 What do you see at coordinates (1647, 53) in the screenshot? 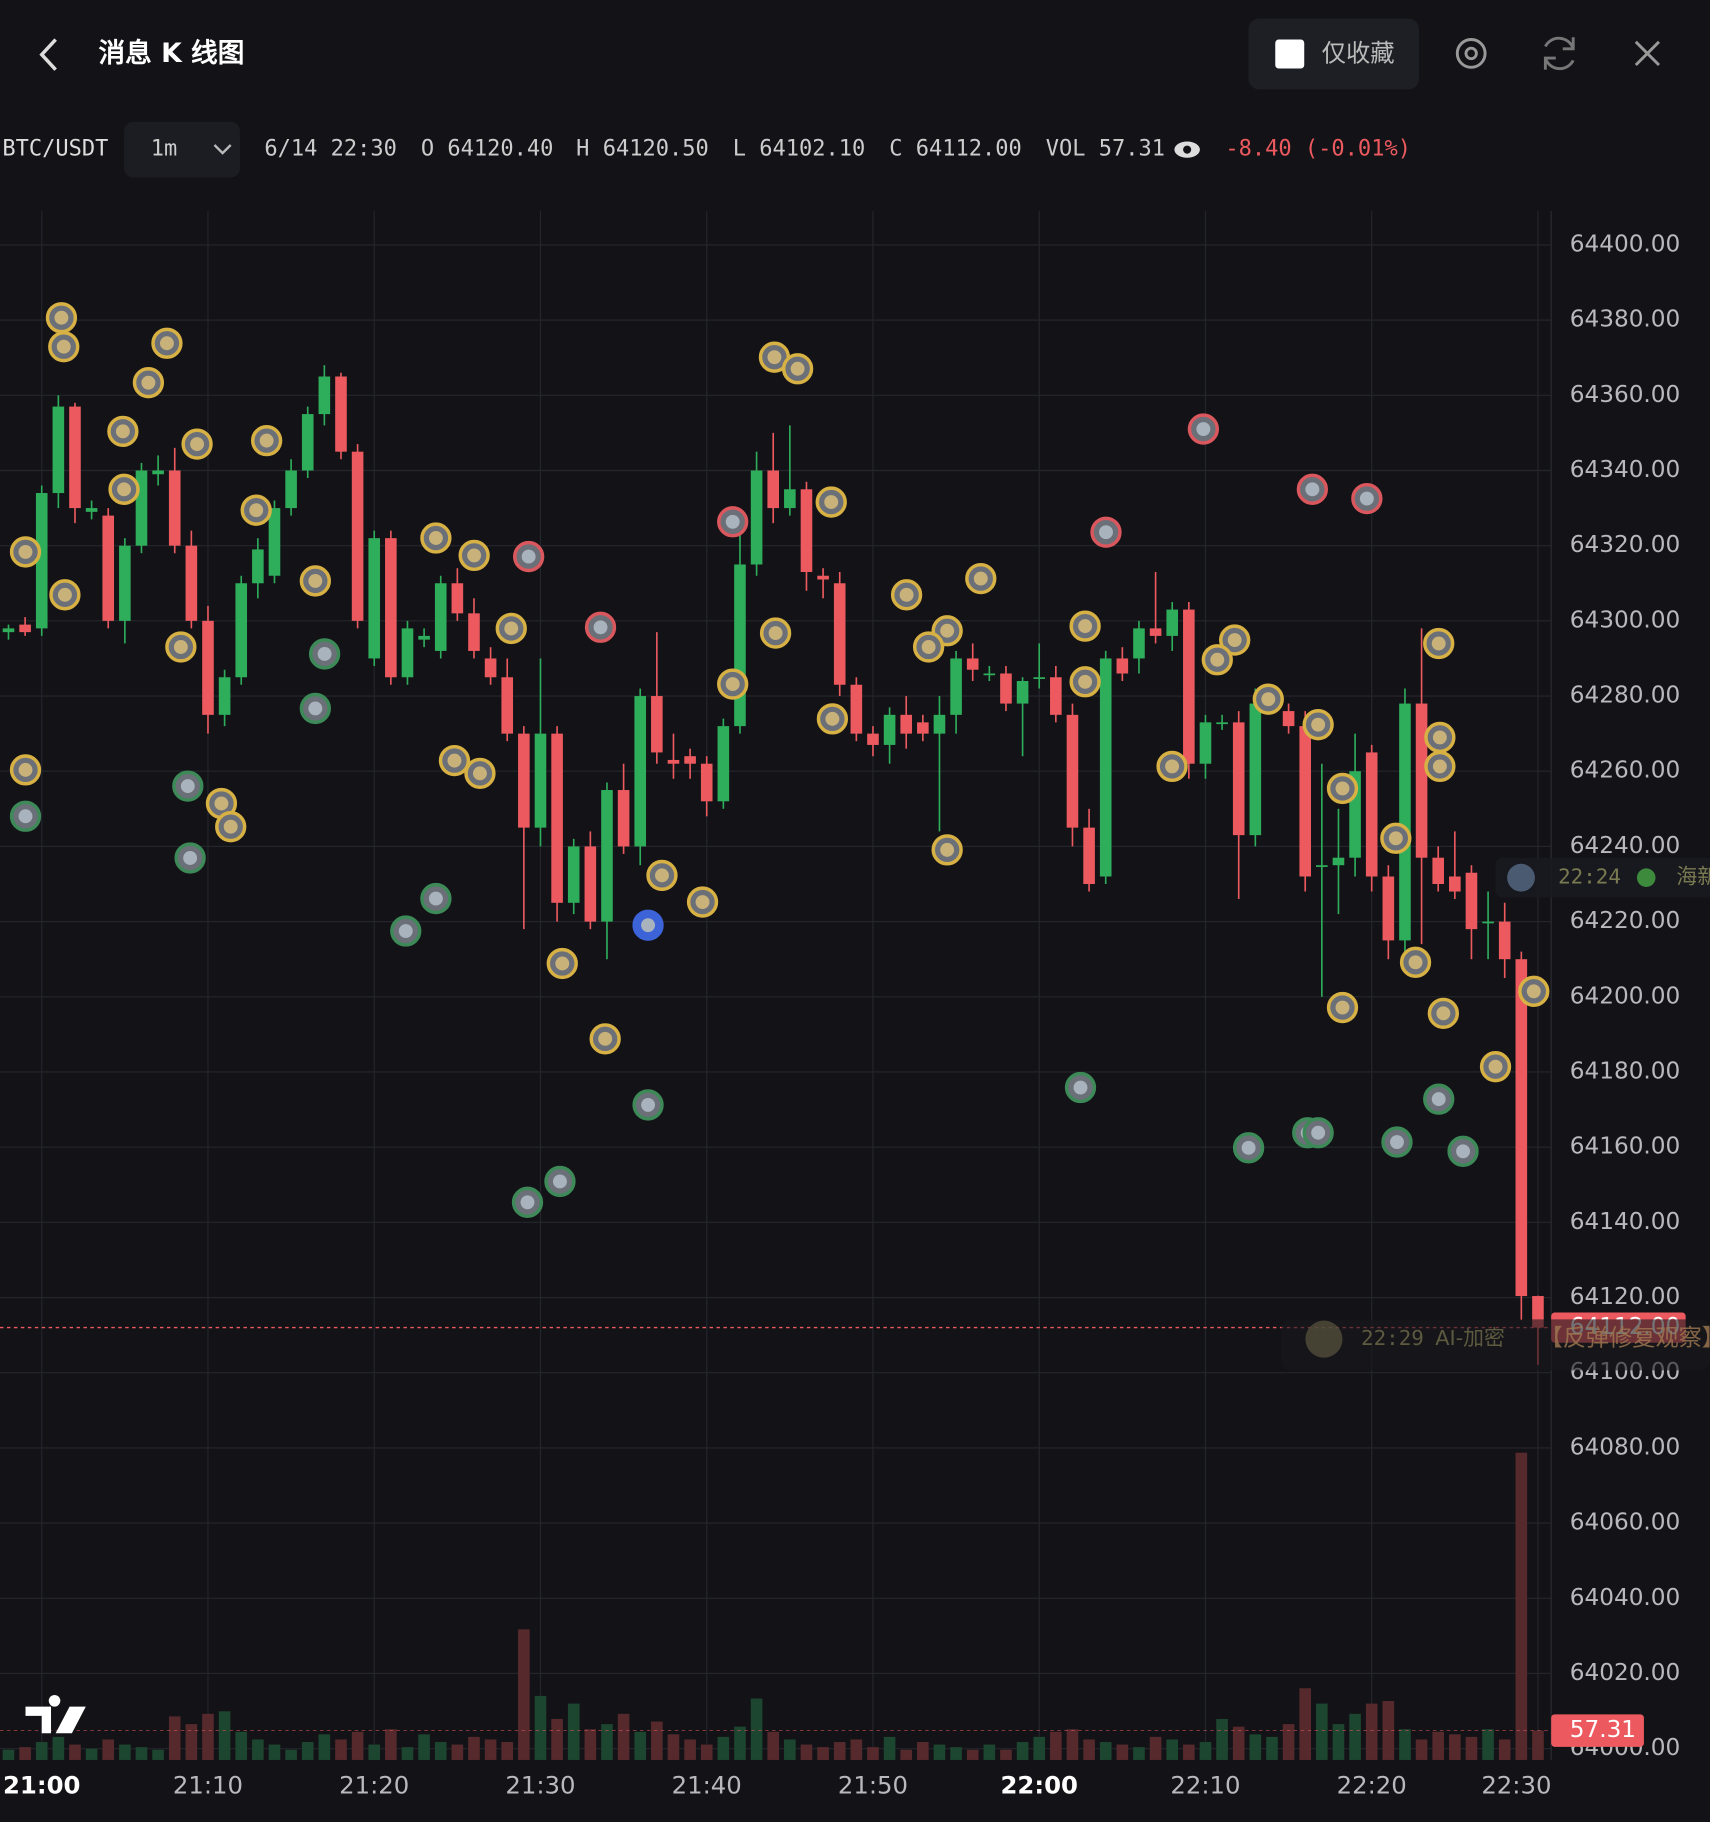
I see `close-button` at bounding box center [1647, 53].